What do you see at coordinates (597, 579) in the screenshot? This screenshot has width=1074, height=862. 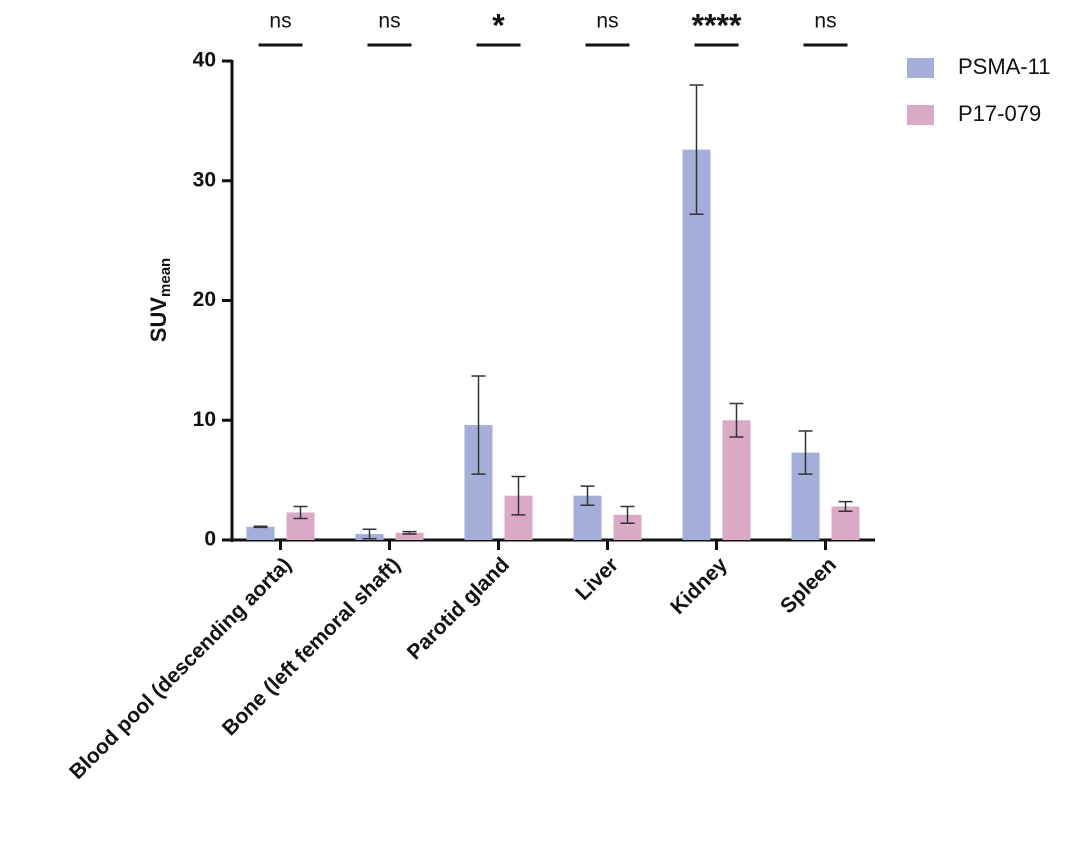 I see `x-tick-label: Liver` at bounding box center [597, 579].